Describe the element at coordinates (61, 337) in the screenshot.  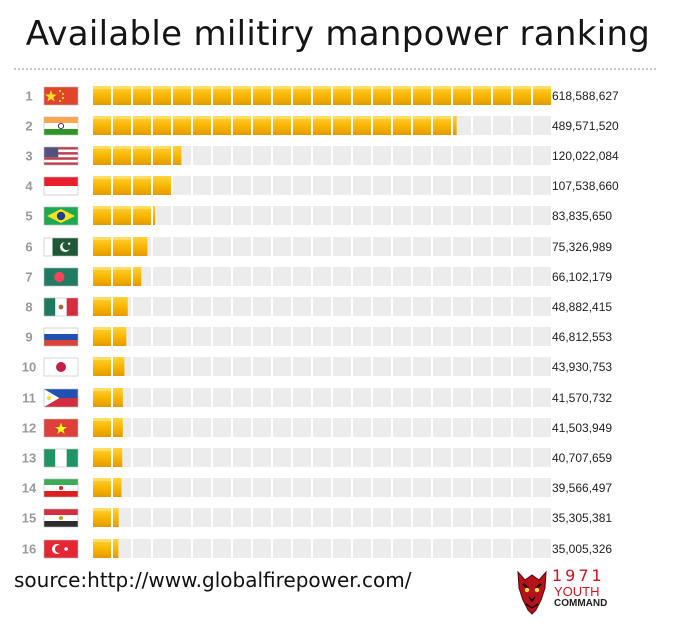
I see `russia-flag-icon` at that location.